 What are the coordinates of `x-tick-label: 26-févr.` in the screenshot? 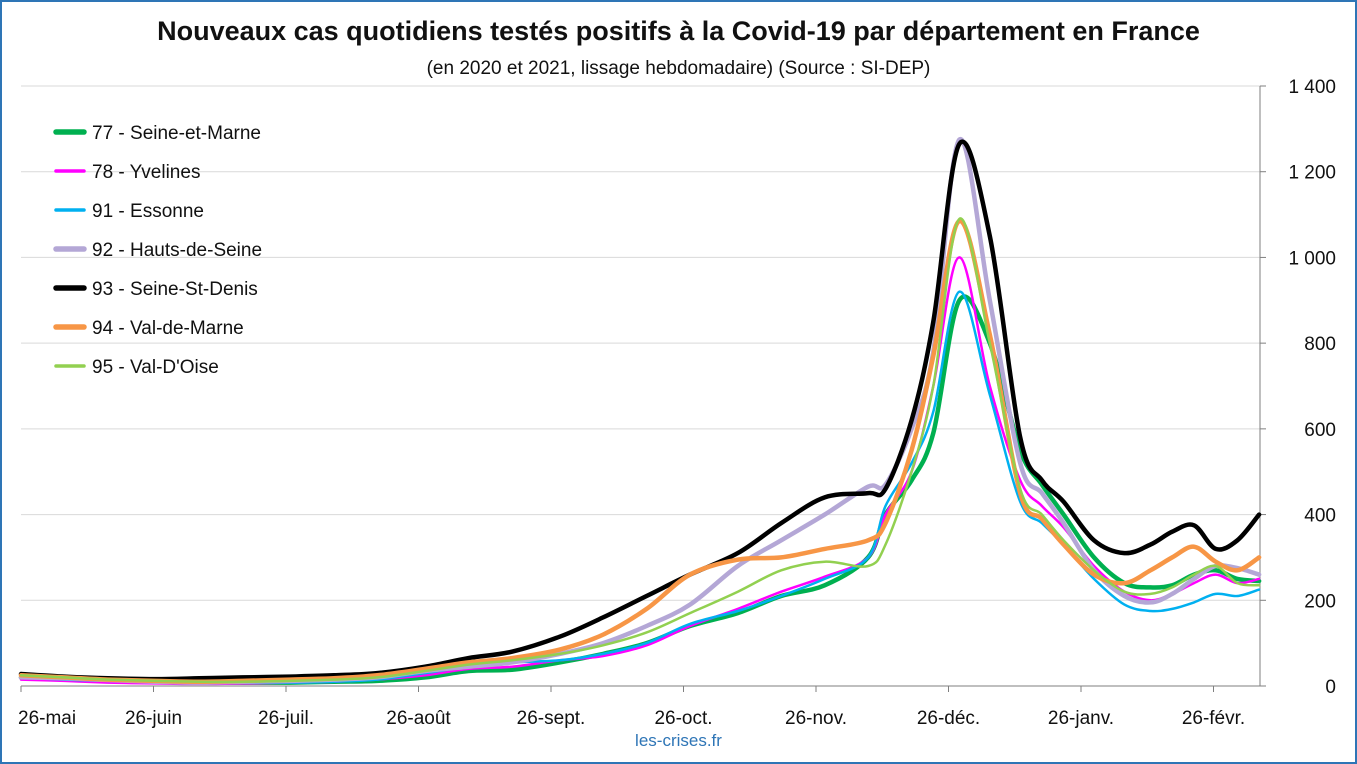 It's located at (1213, 718).